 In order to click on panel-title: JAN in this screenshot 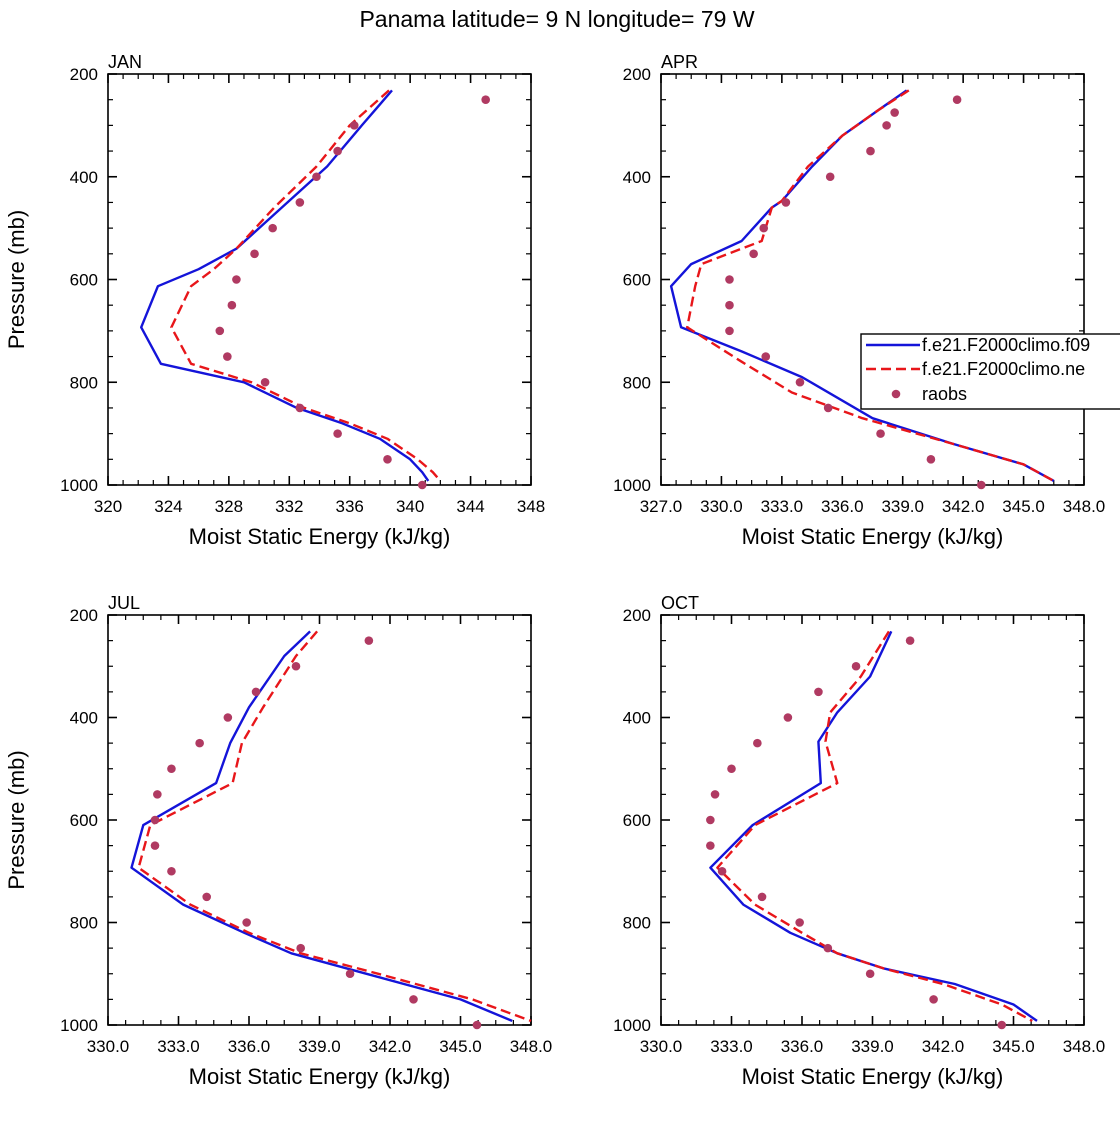, I will do `click(125, 62)`.